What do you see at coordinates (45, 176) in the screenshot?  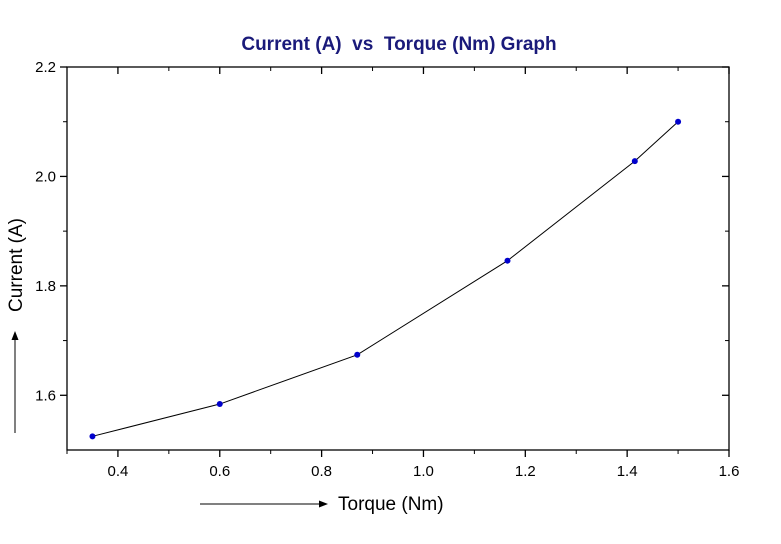 I see `y-tick-label: 2.0` at bounding box center [45, 176].